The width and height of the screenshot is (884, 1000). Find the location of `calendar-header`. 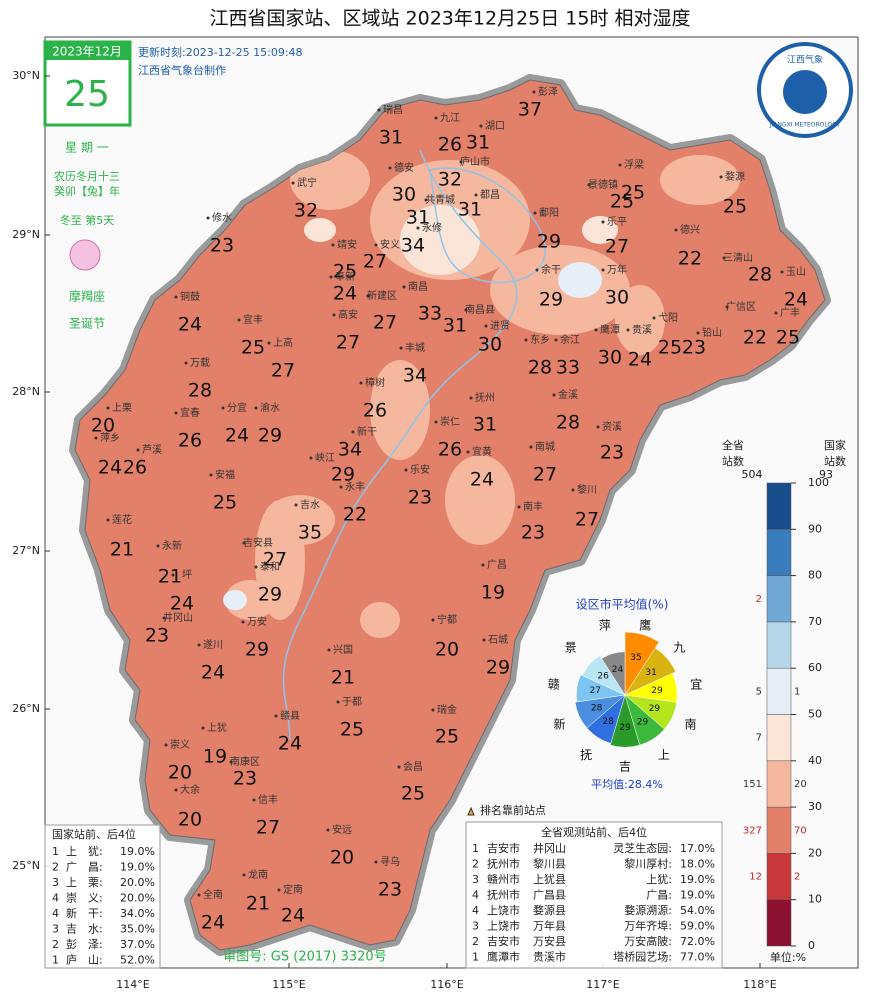

calendar-header is located at coordinates (87, 51).